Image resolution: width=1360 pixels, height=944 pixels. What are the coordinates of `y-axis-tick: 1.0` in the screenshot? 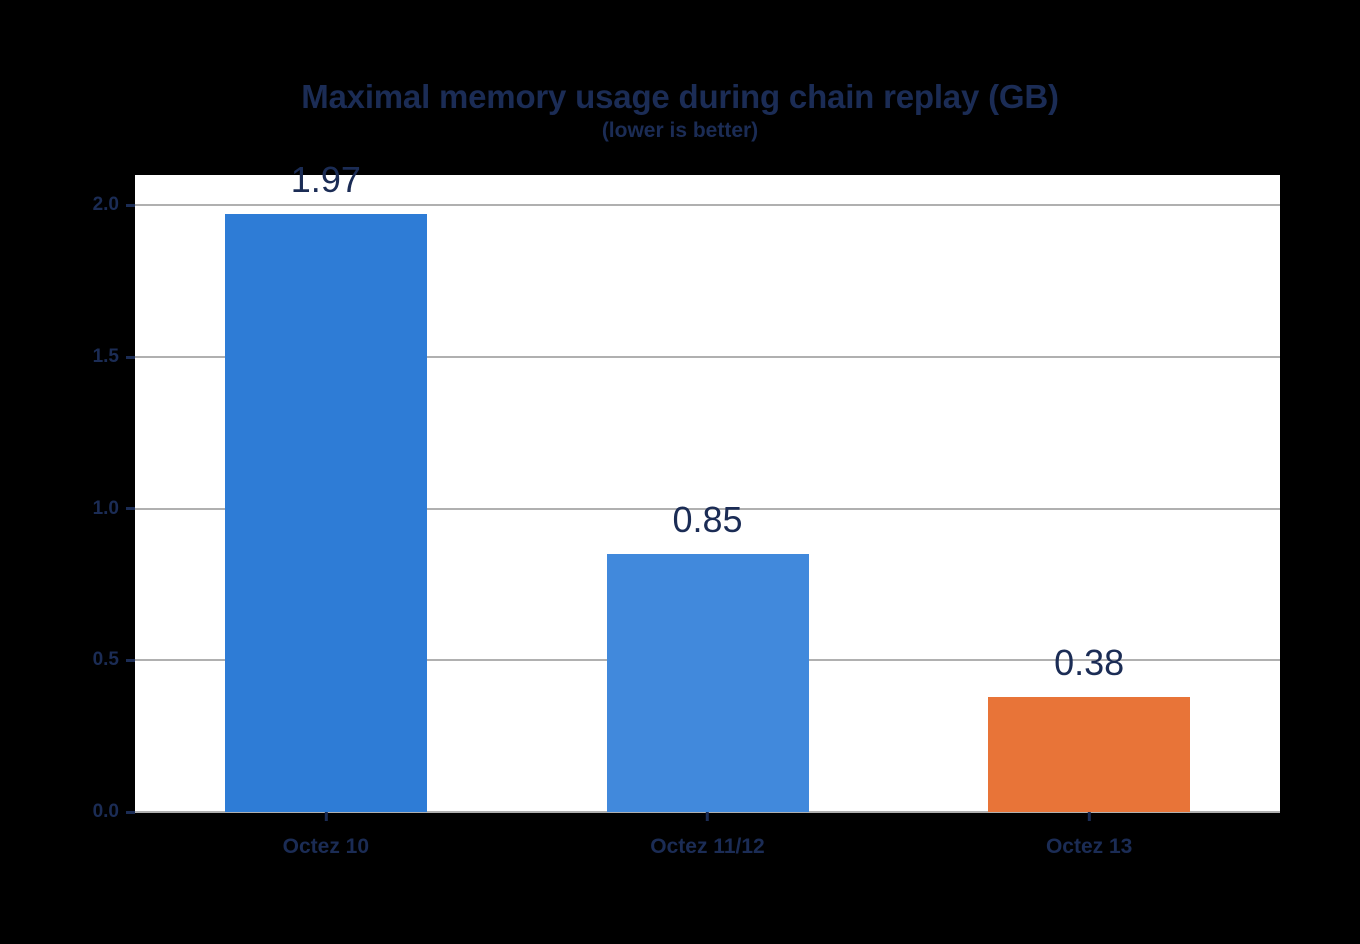 It's located at (114, 509).